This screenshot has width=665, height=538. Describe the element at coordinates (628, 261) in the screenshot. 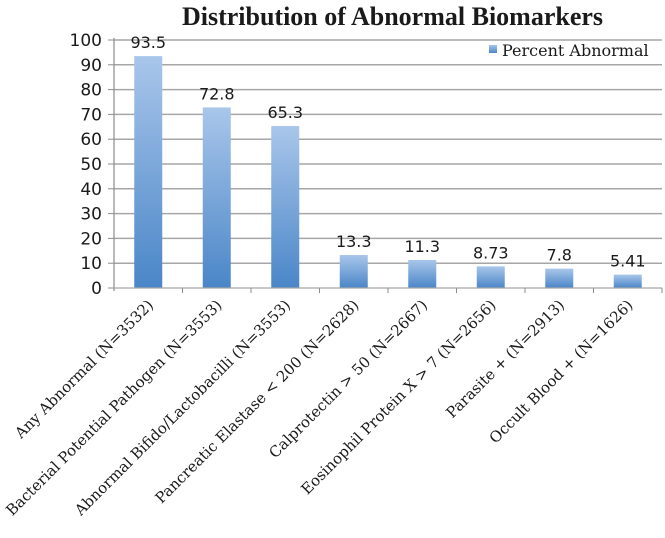

I see `bar-value-label: 5.41` at that location.